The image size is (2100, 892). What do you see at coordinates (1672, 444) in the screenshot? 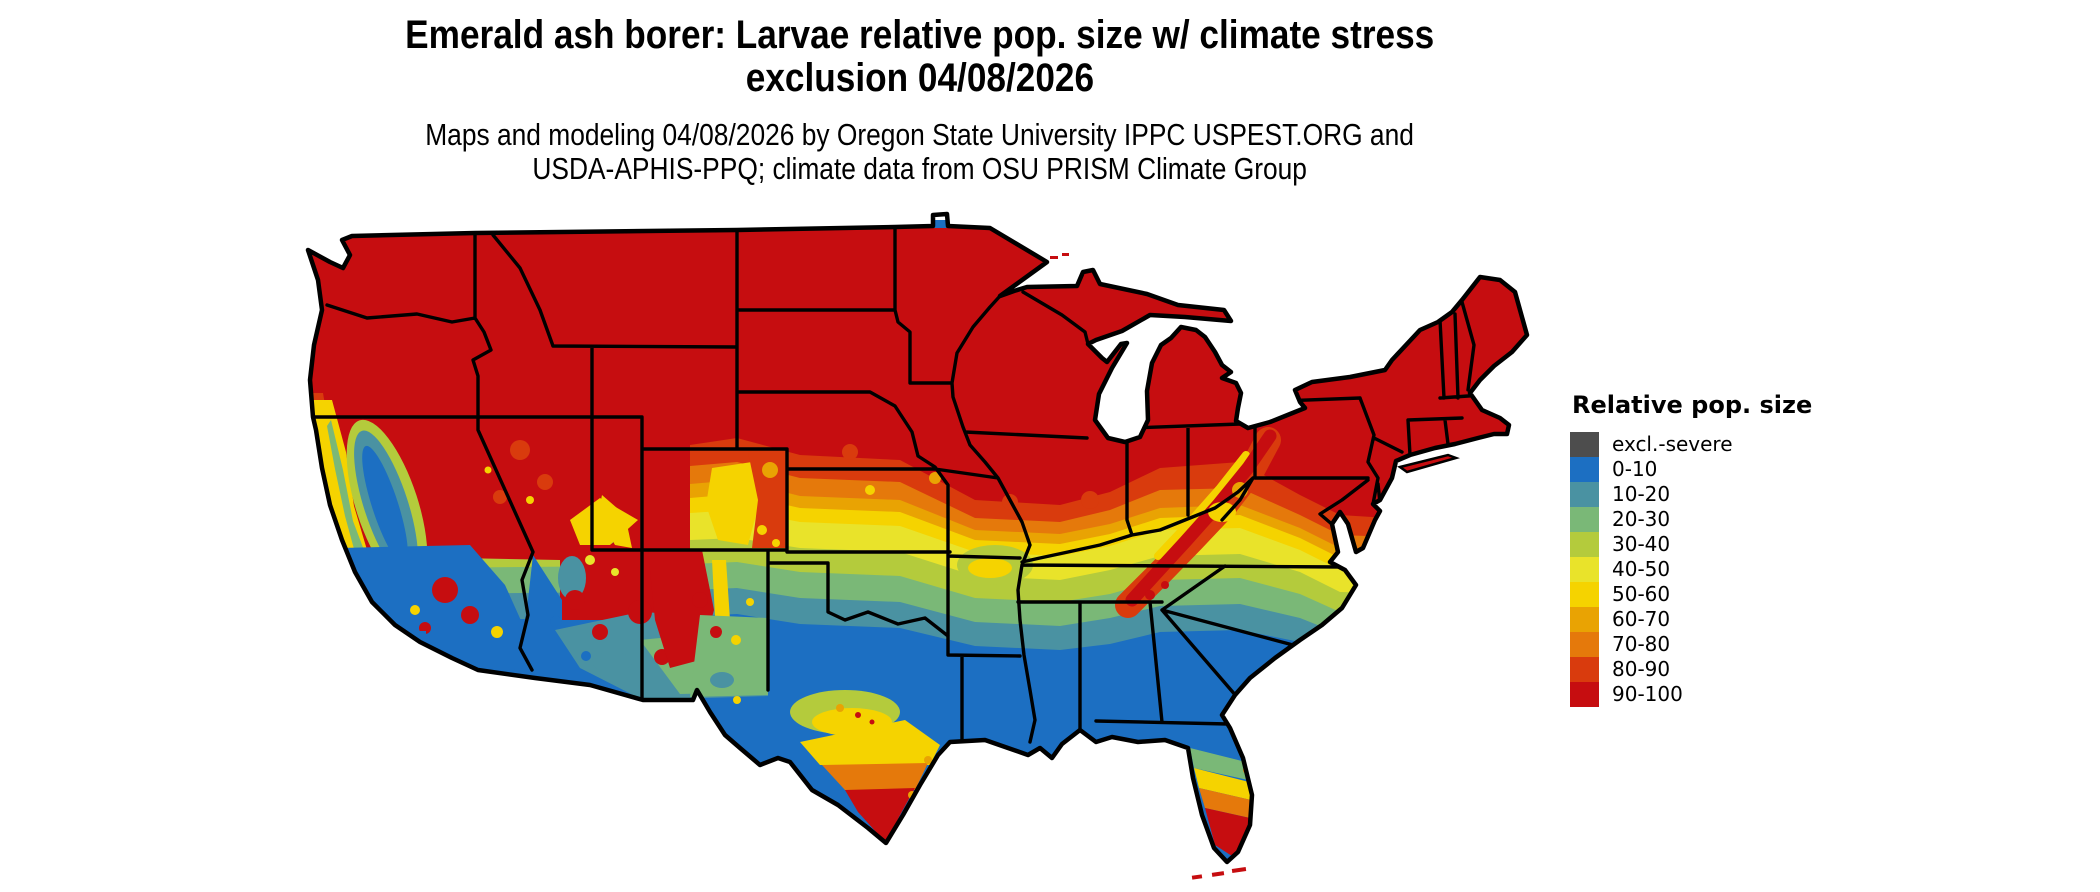
I see `legend-label: excl.-severe` at bounding box center [1672, 444].